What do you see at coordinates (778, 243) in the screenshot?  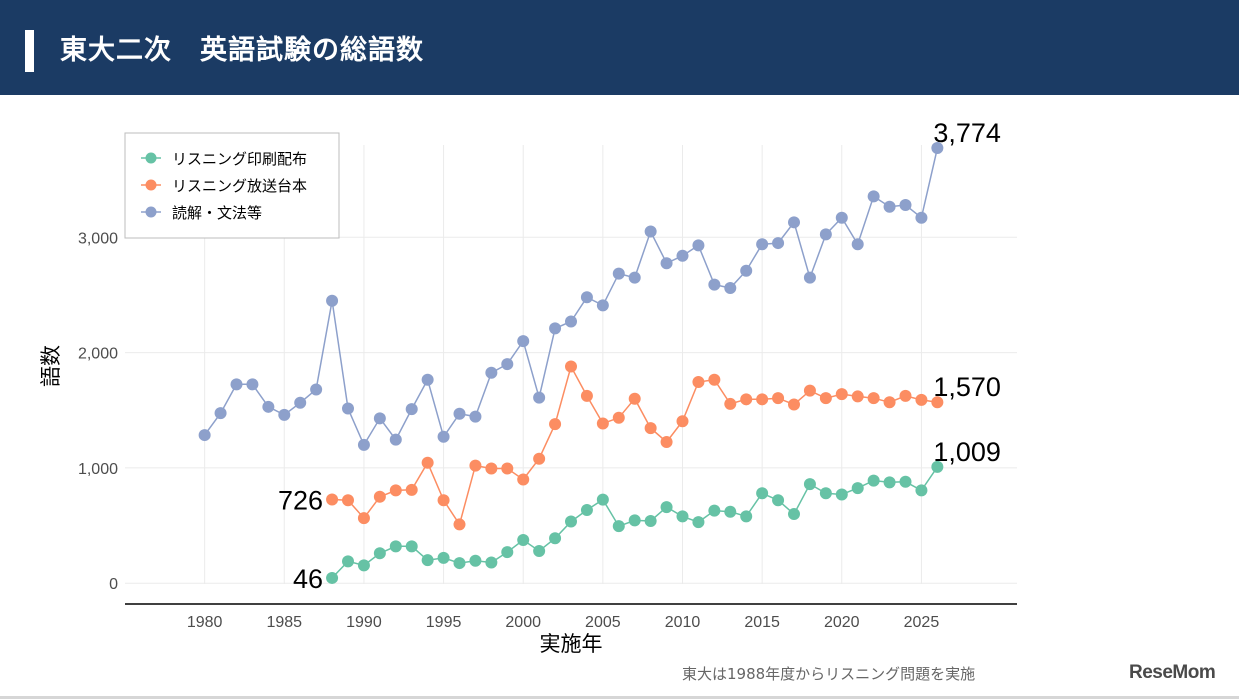 I see `data-point-reading-2016` at bounding box center [778, 243].